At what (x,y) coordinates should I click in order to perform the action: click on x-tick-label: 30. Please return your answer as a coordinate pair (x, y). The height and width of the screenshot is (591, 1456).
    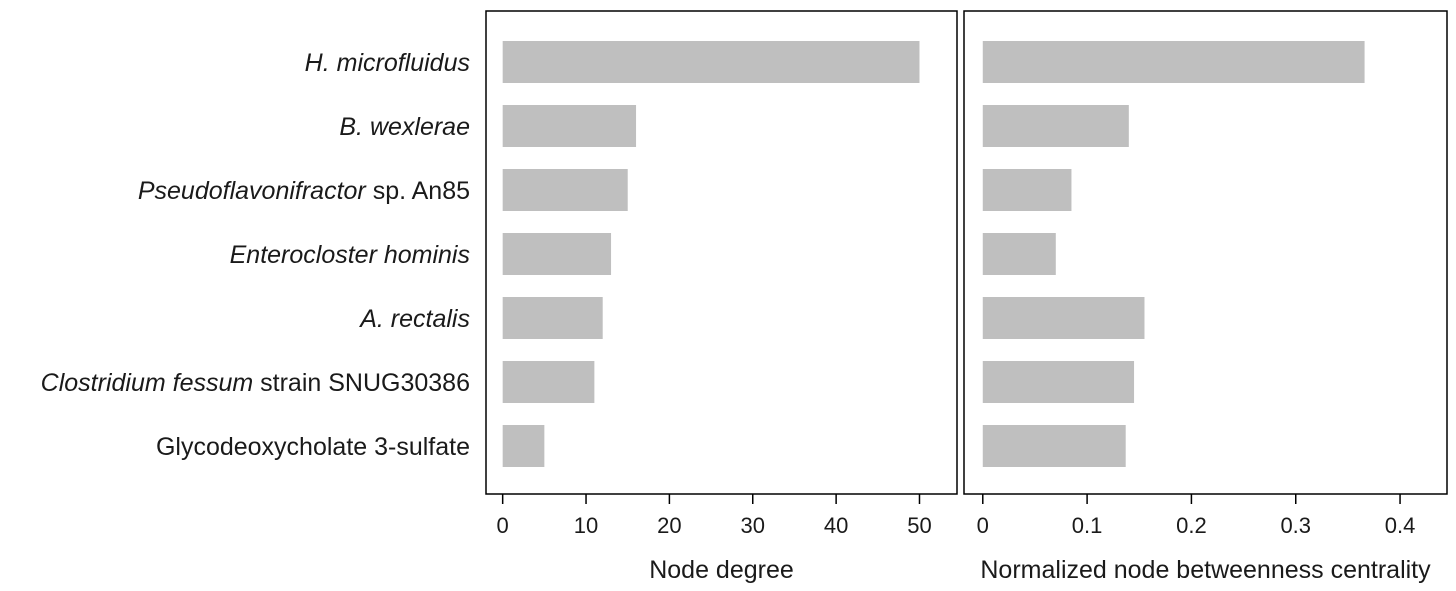
    Looking at the image, I should click on (753, 525).